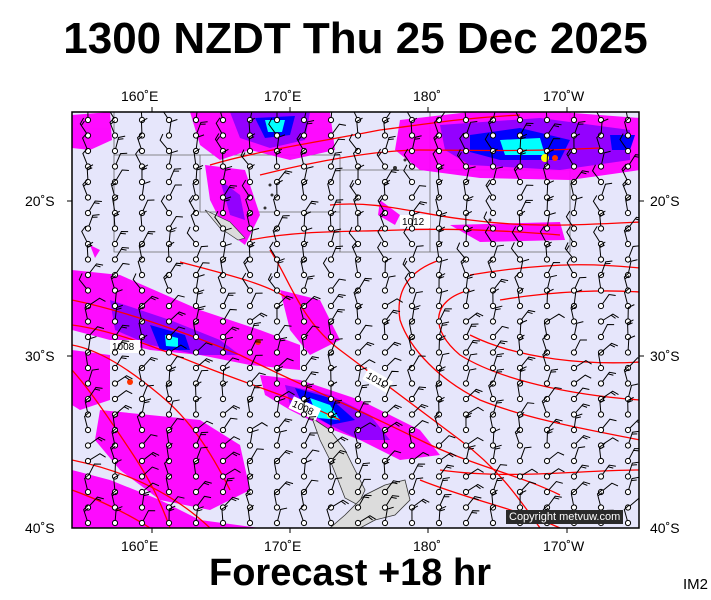  What do you see at coordinates (427, 546) in the screenshot?
I see `bottom-lon-label: 180˚` at bounding box center [427, 546].